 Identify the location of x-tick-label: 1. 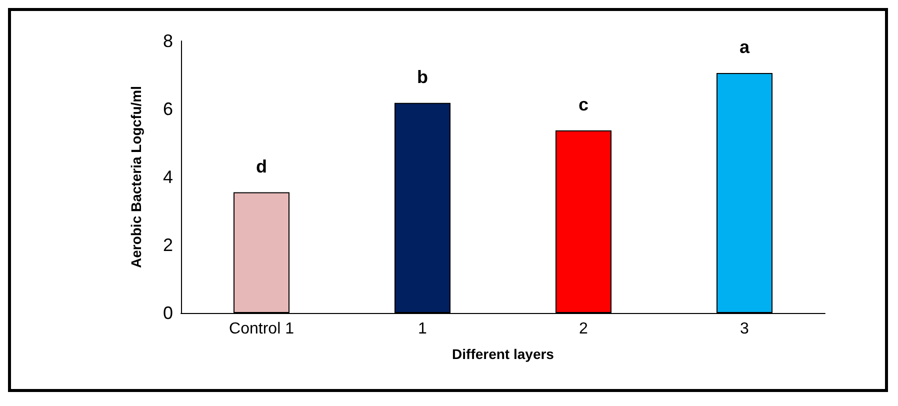
(423, 329).